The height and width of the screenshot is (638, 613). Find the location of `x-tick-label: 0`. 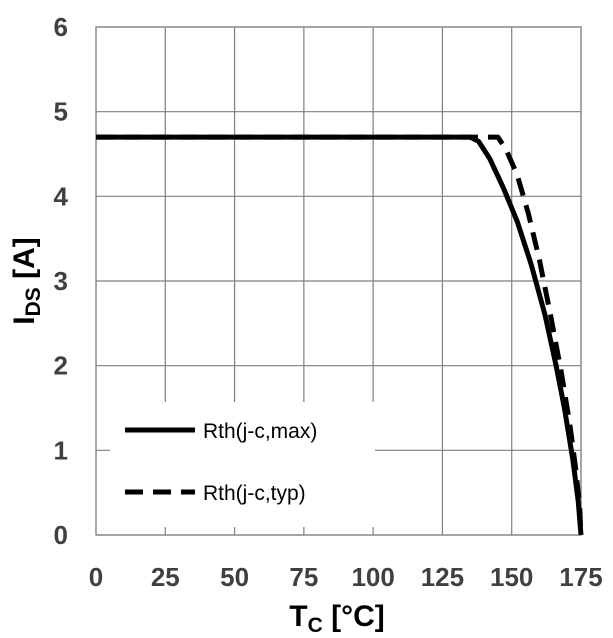

x-tick-label: 0 is located at coordinates (96, 577).